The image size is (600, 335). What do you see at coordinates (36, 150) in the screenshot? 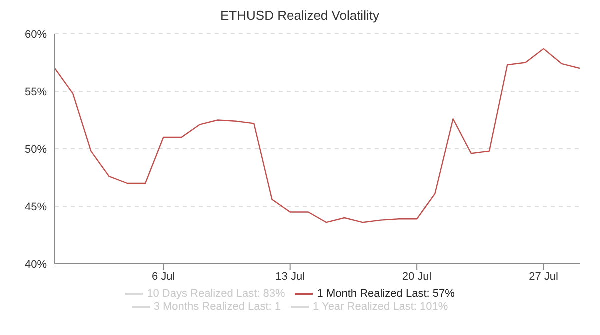
I see `y-tick-label: 50%` at bounding box center [36, 150].